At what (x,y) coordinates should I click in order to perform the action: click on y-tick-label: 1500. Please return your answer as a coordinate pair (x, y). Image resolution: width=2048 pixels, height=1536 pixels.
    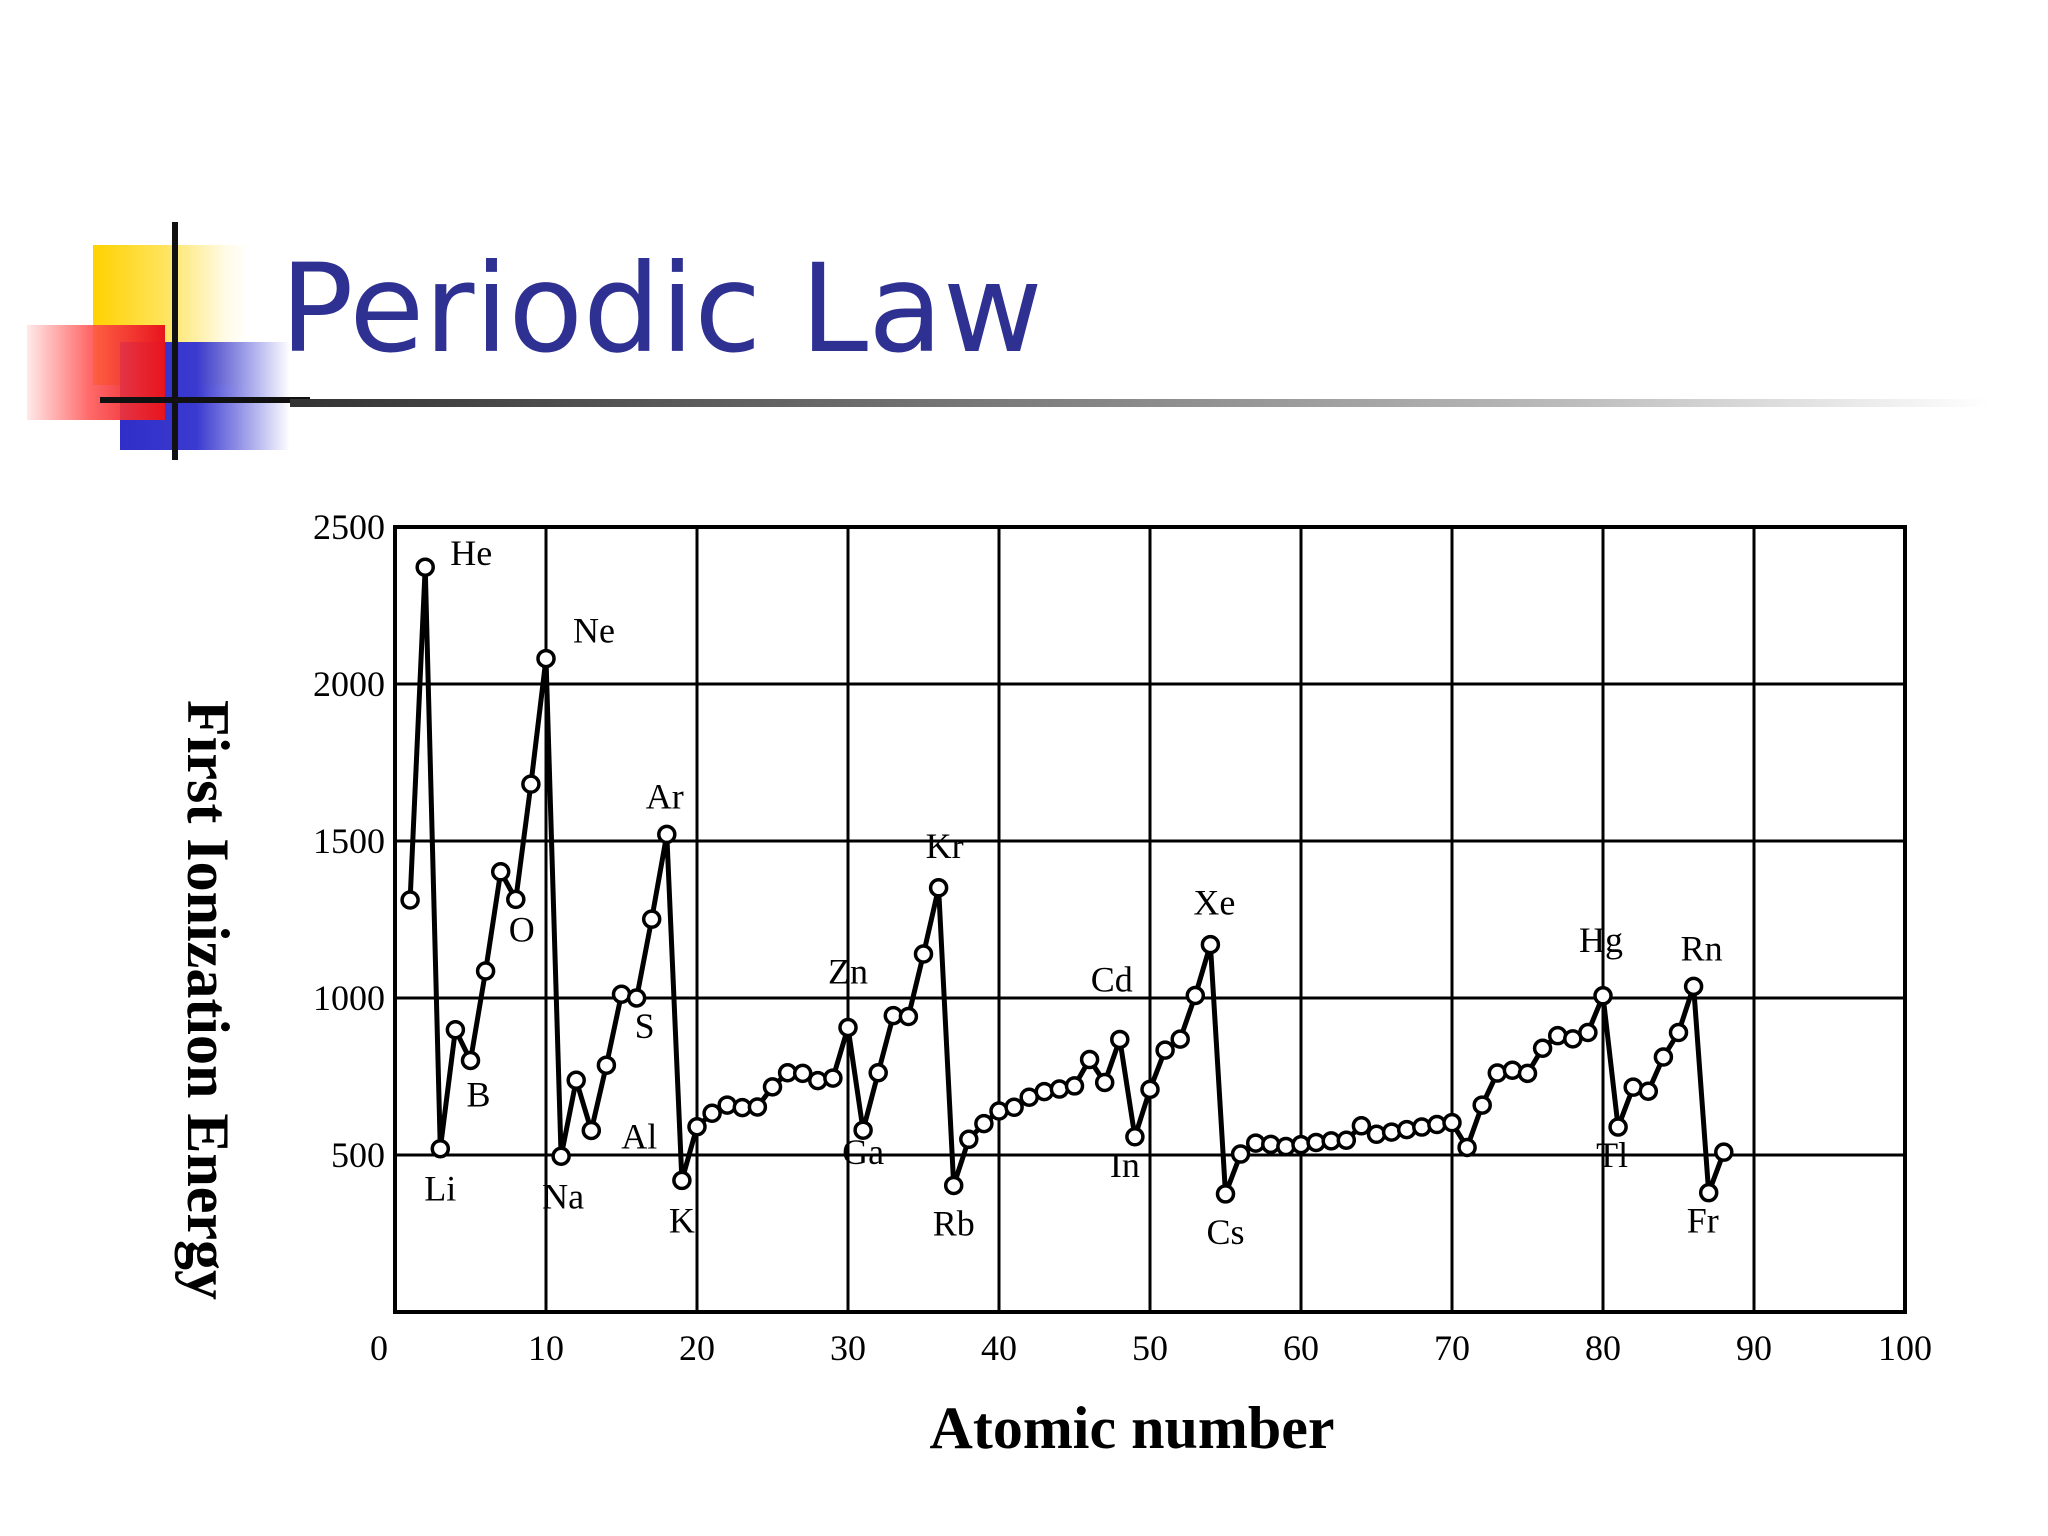
    Looking at the image, I should click on (349, 841).